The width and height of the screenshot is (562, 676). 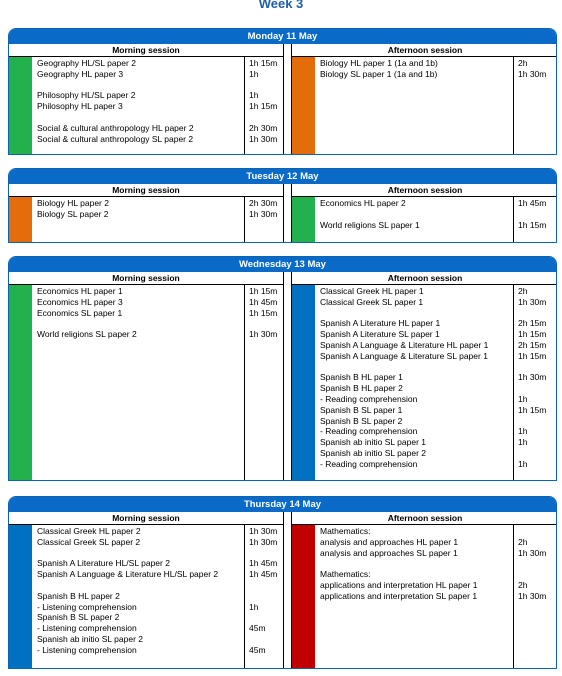 I want to click on exam-row: Philosophy HL paper 3 1h 15m, so click(x=160, y=106).